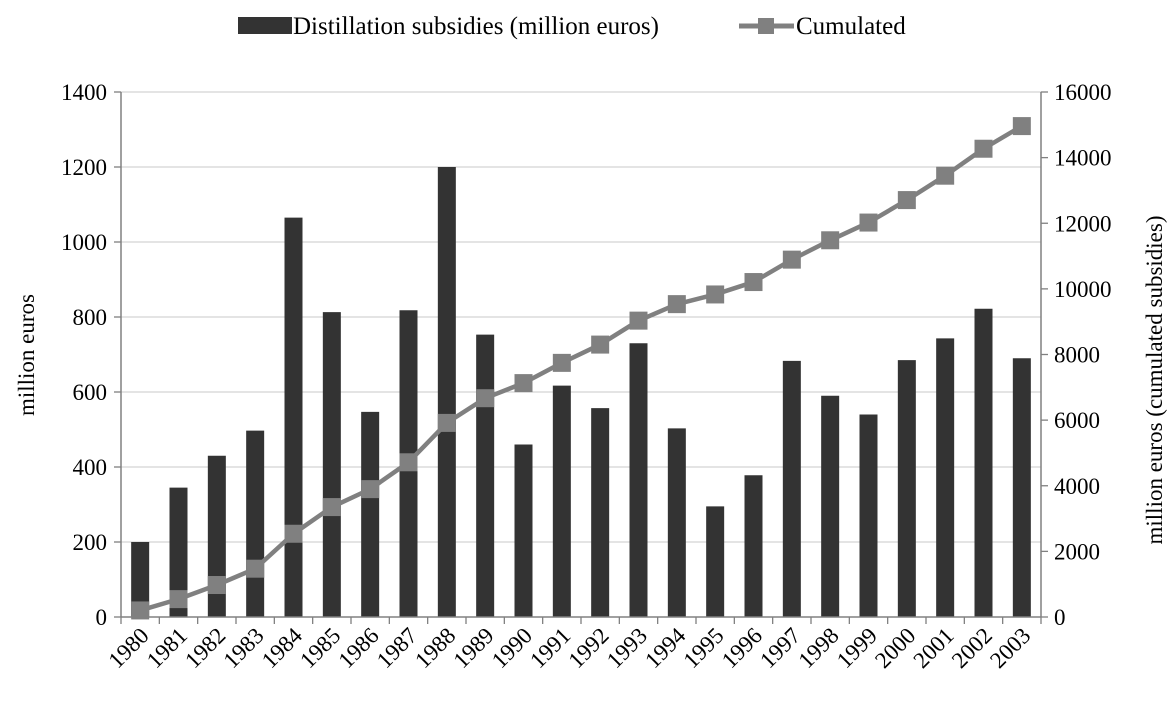 This screenshot has height=702, width=1174. What do you see at coordinates (476, 26) in the screenshot?
I see `legend-bar-label: Distillation subsidies (million euros)` at bounding box center [476, 26].